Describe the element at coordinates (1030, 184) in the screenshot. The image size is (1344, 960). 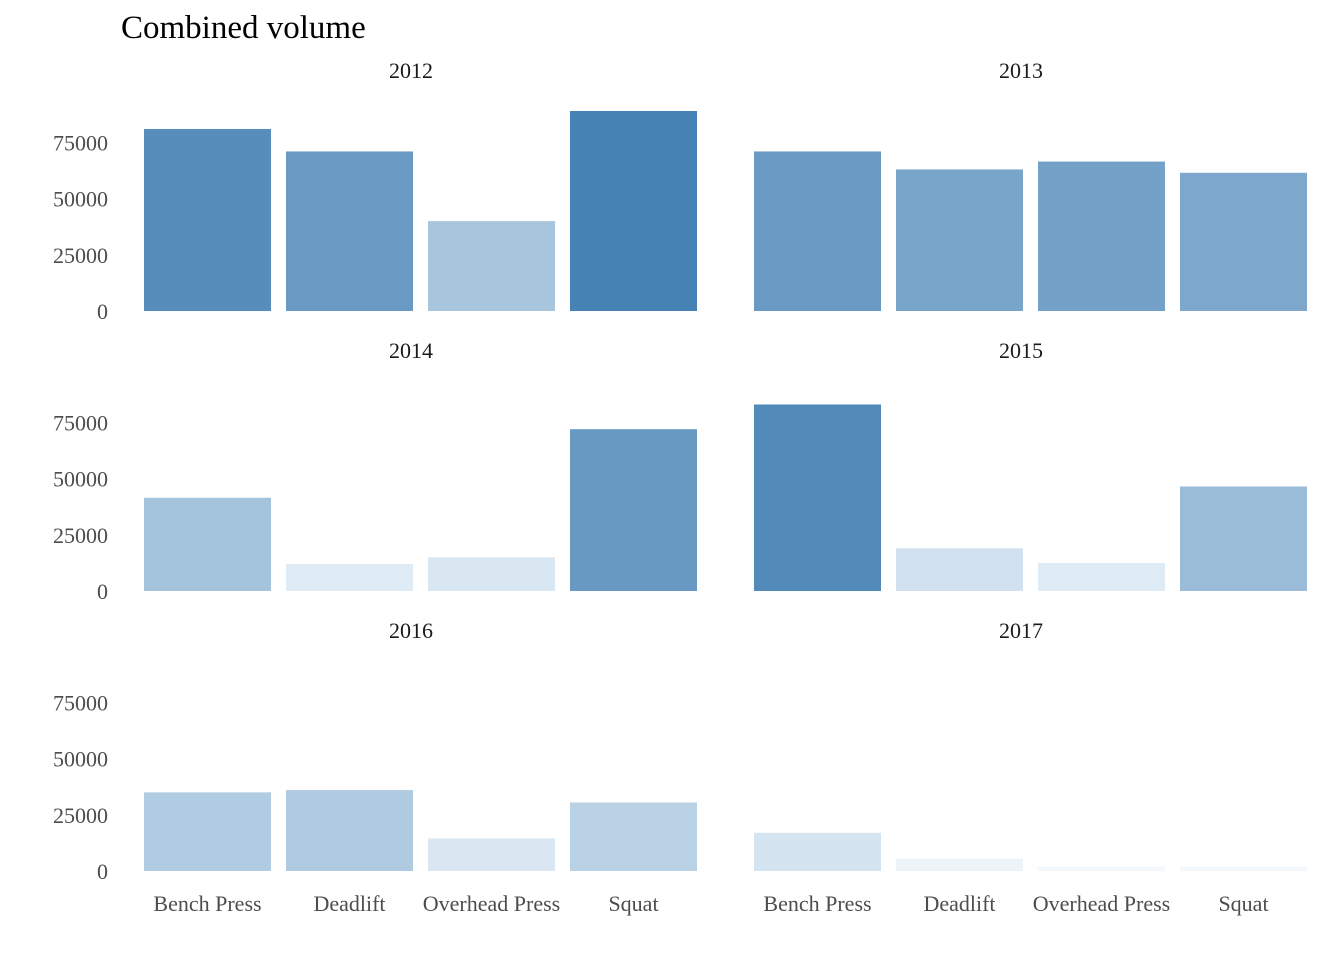
I see `facet-panel-2013: 2013` at that location.